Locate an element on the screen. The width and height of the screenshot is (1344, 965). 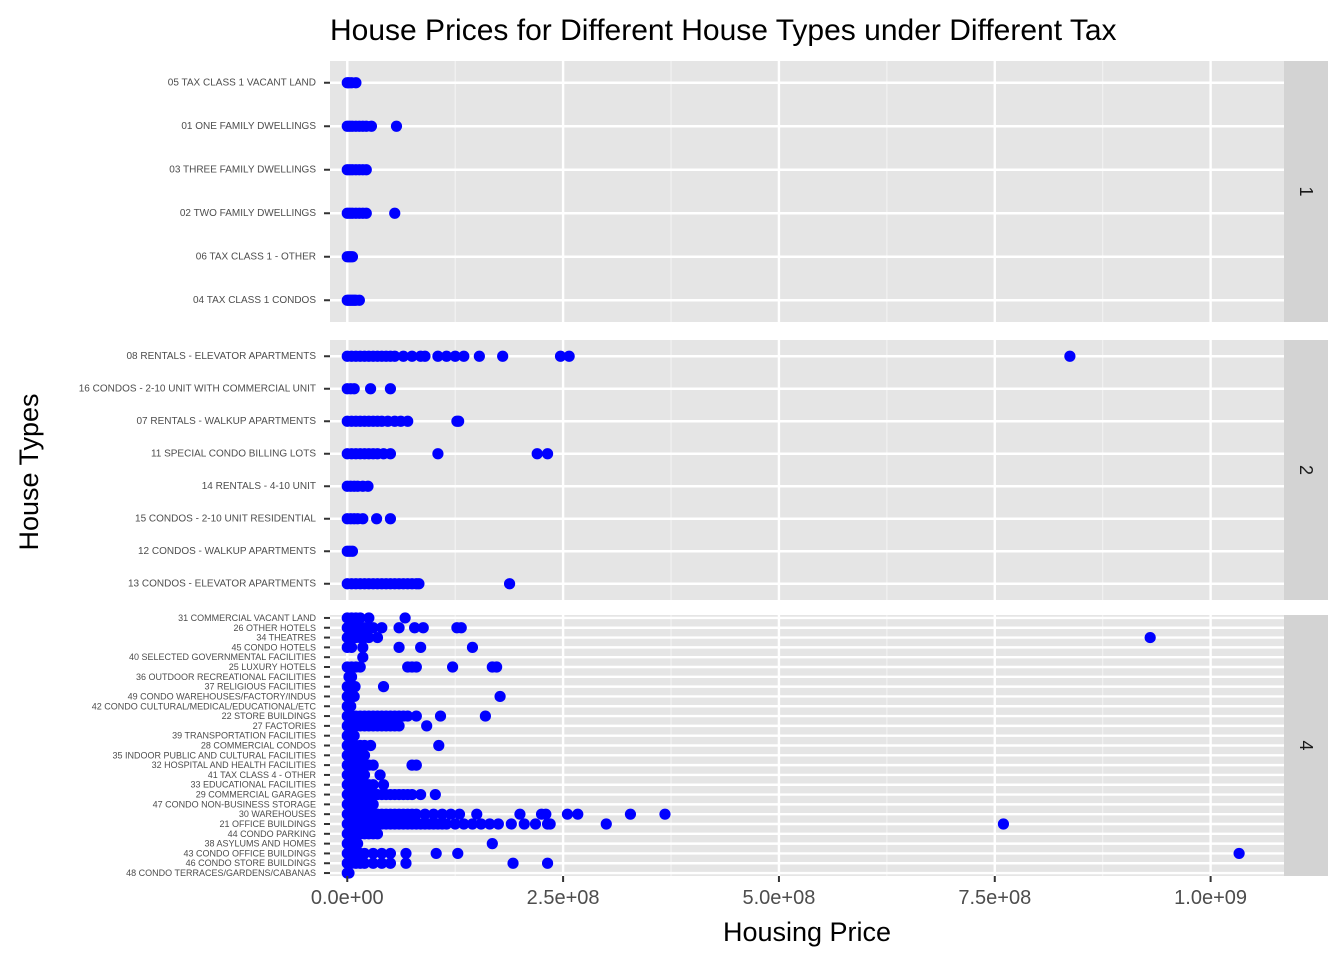
facet-strip-label: 2 is located at coordinates (1306, 470).